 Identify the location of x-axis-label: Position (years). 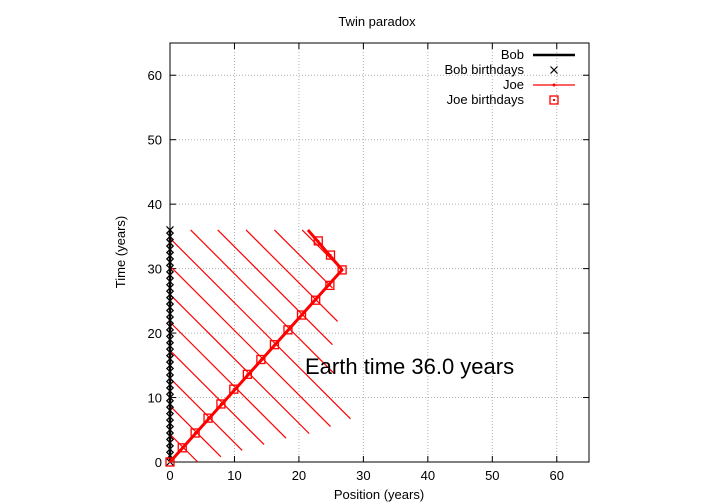
(379, 494).